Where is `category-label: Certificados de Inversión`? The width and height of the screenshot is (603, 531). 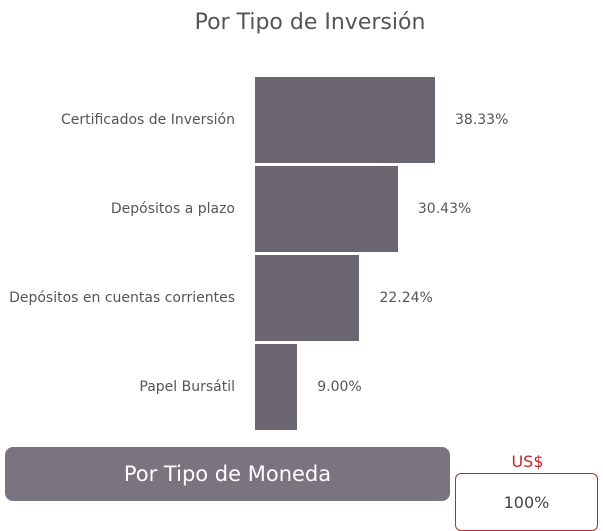
category-label: Certificados de Inversión is located at coordinates (147, 120).